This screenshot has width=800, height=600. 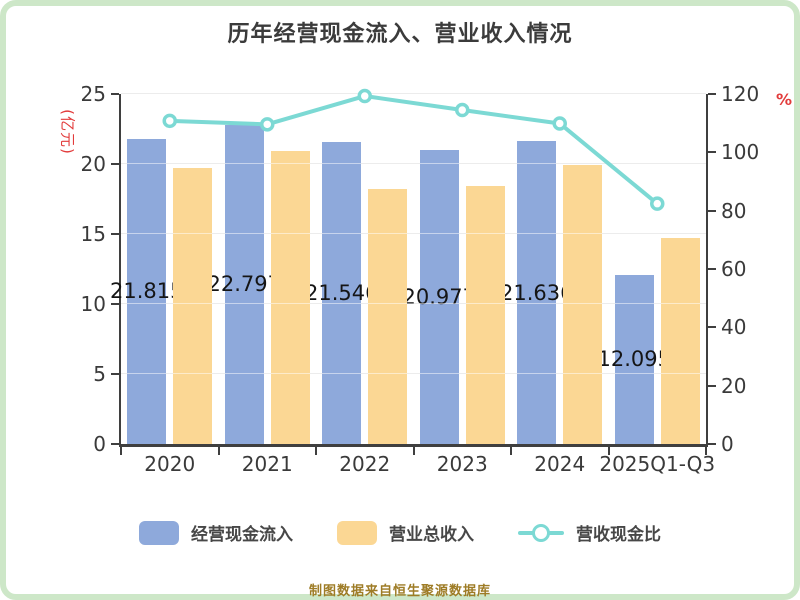 What do you see at coordinates (734, 210) in the screenshot?
I see `right-axis-tick-label: 80` at bounding box center [734, 210].